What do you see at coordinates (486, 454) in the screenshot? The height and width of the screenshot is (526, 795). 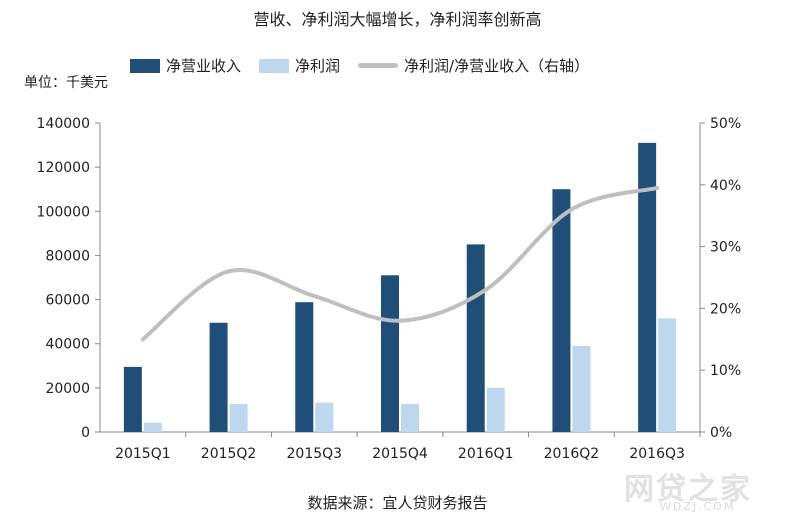 I see `x-tick-label: 2016Q1` at bounding box center [486, 454].